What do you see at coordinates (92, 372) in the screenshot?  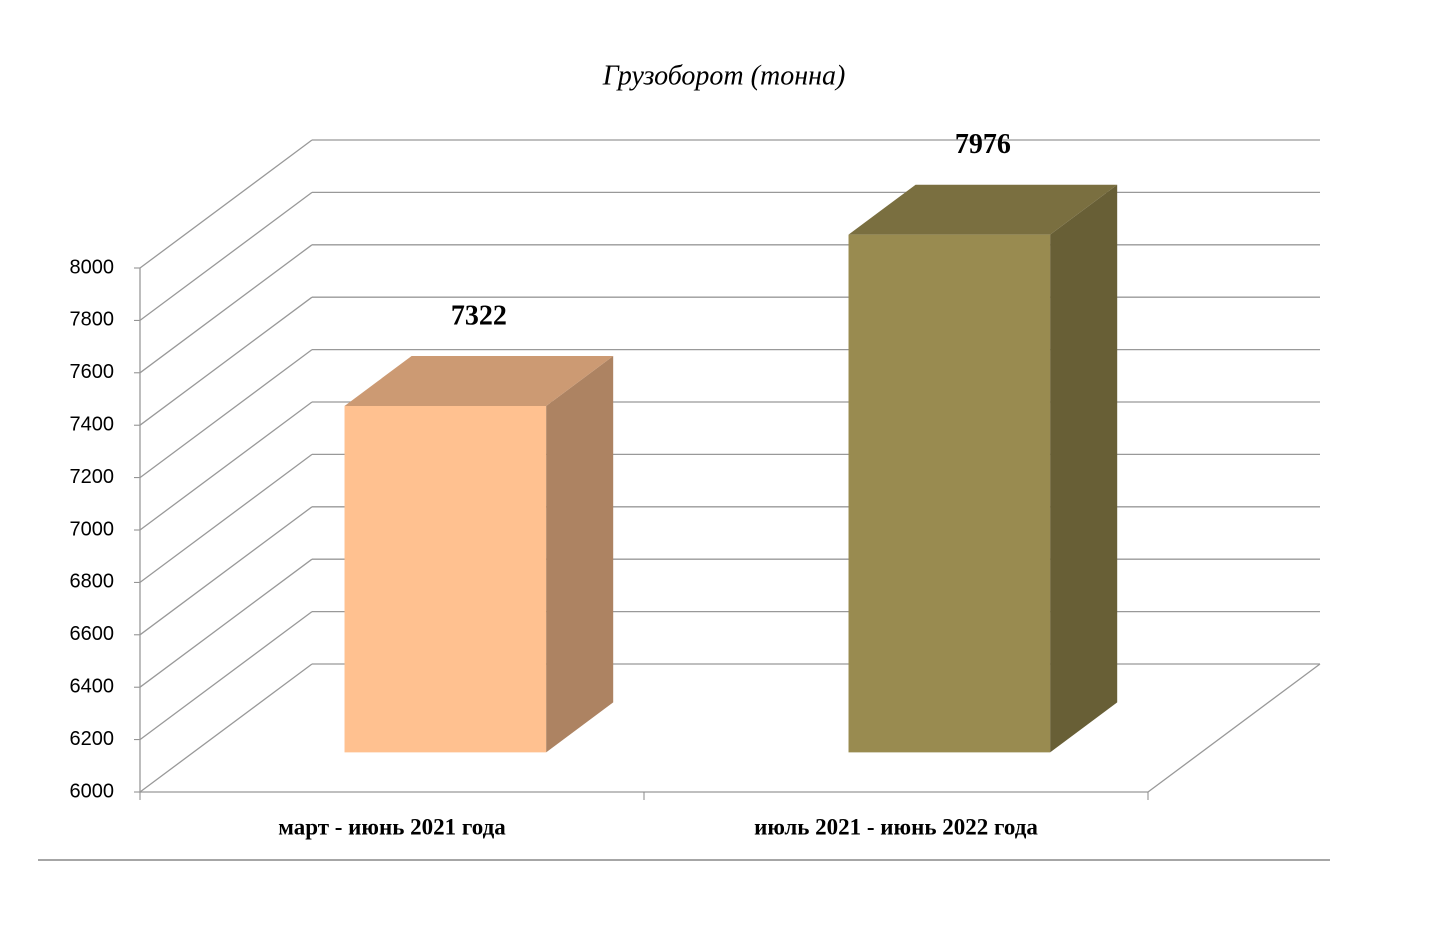 I see `y-tick-label: 7600` at bounding box center [92, 372].